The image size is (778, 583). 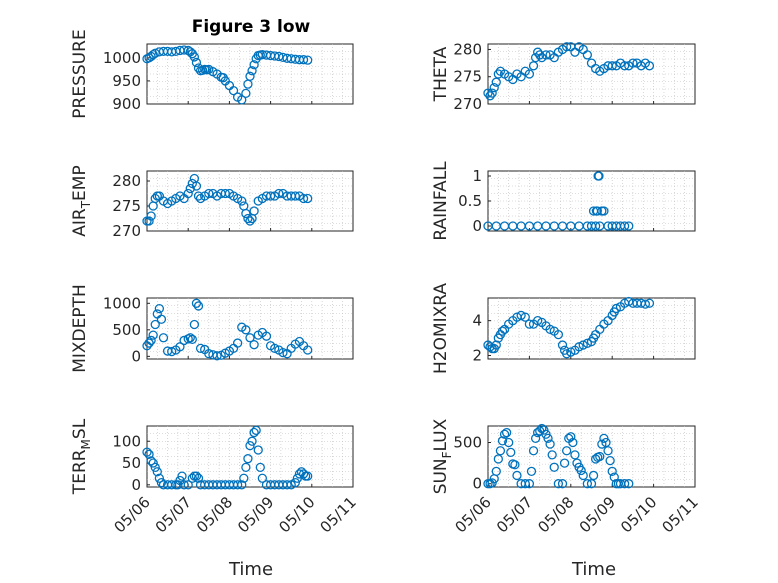 I want to click on subplot-5: 0 500 1000 MIXDEPTH, so click(x=212, y=328).